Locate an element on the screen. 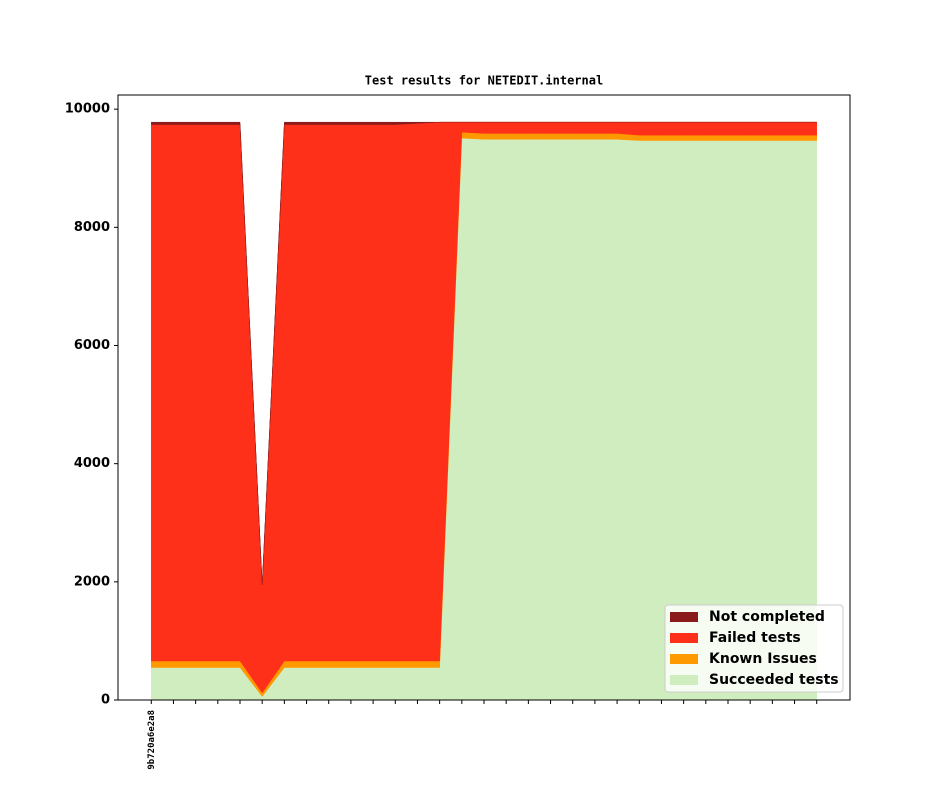 This screenshot has height=787, width=944. legend-label: Succeeded tests is located at coordinates (774, 680).